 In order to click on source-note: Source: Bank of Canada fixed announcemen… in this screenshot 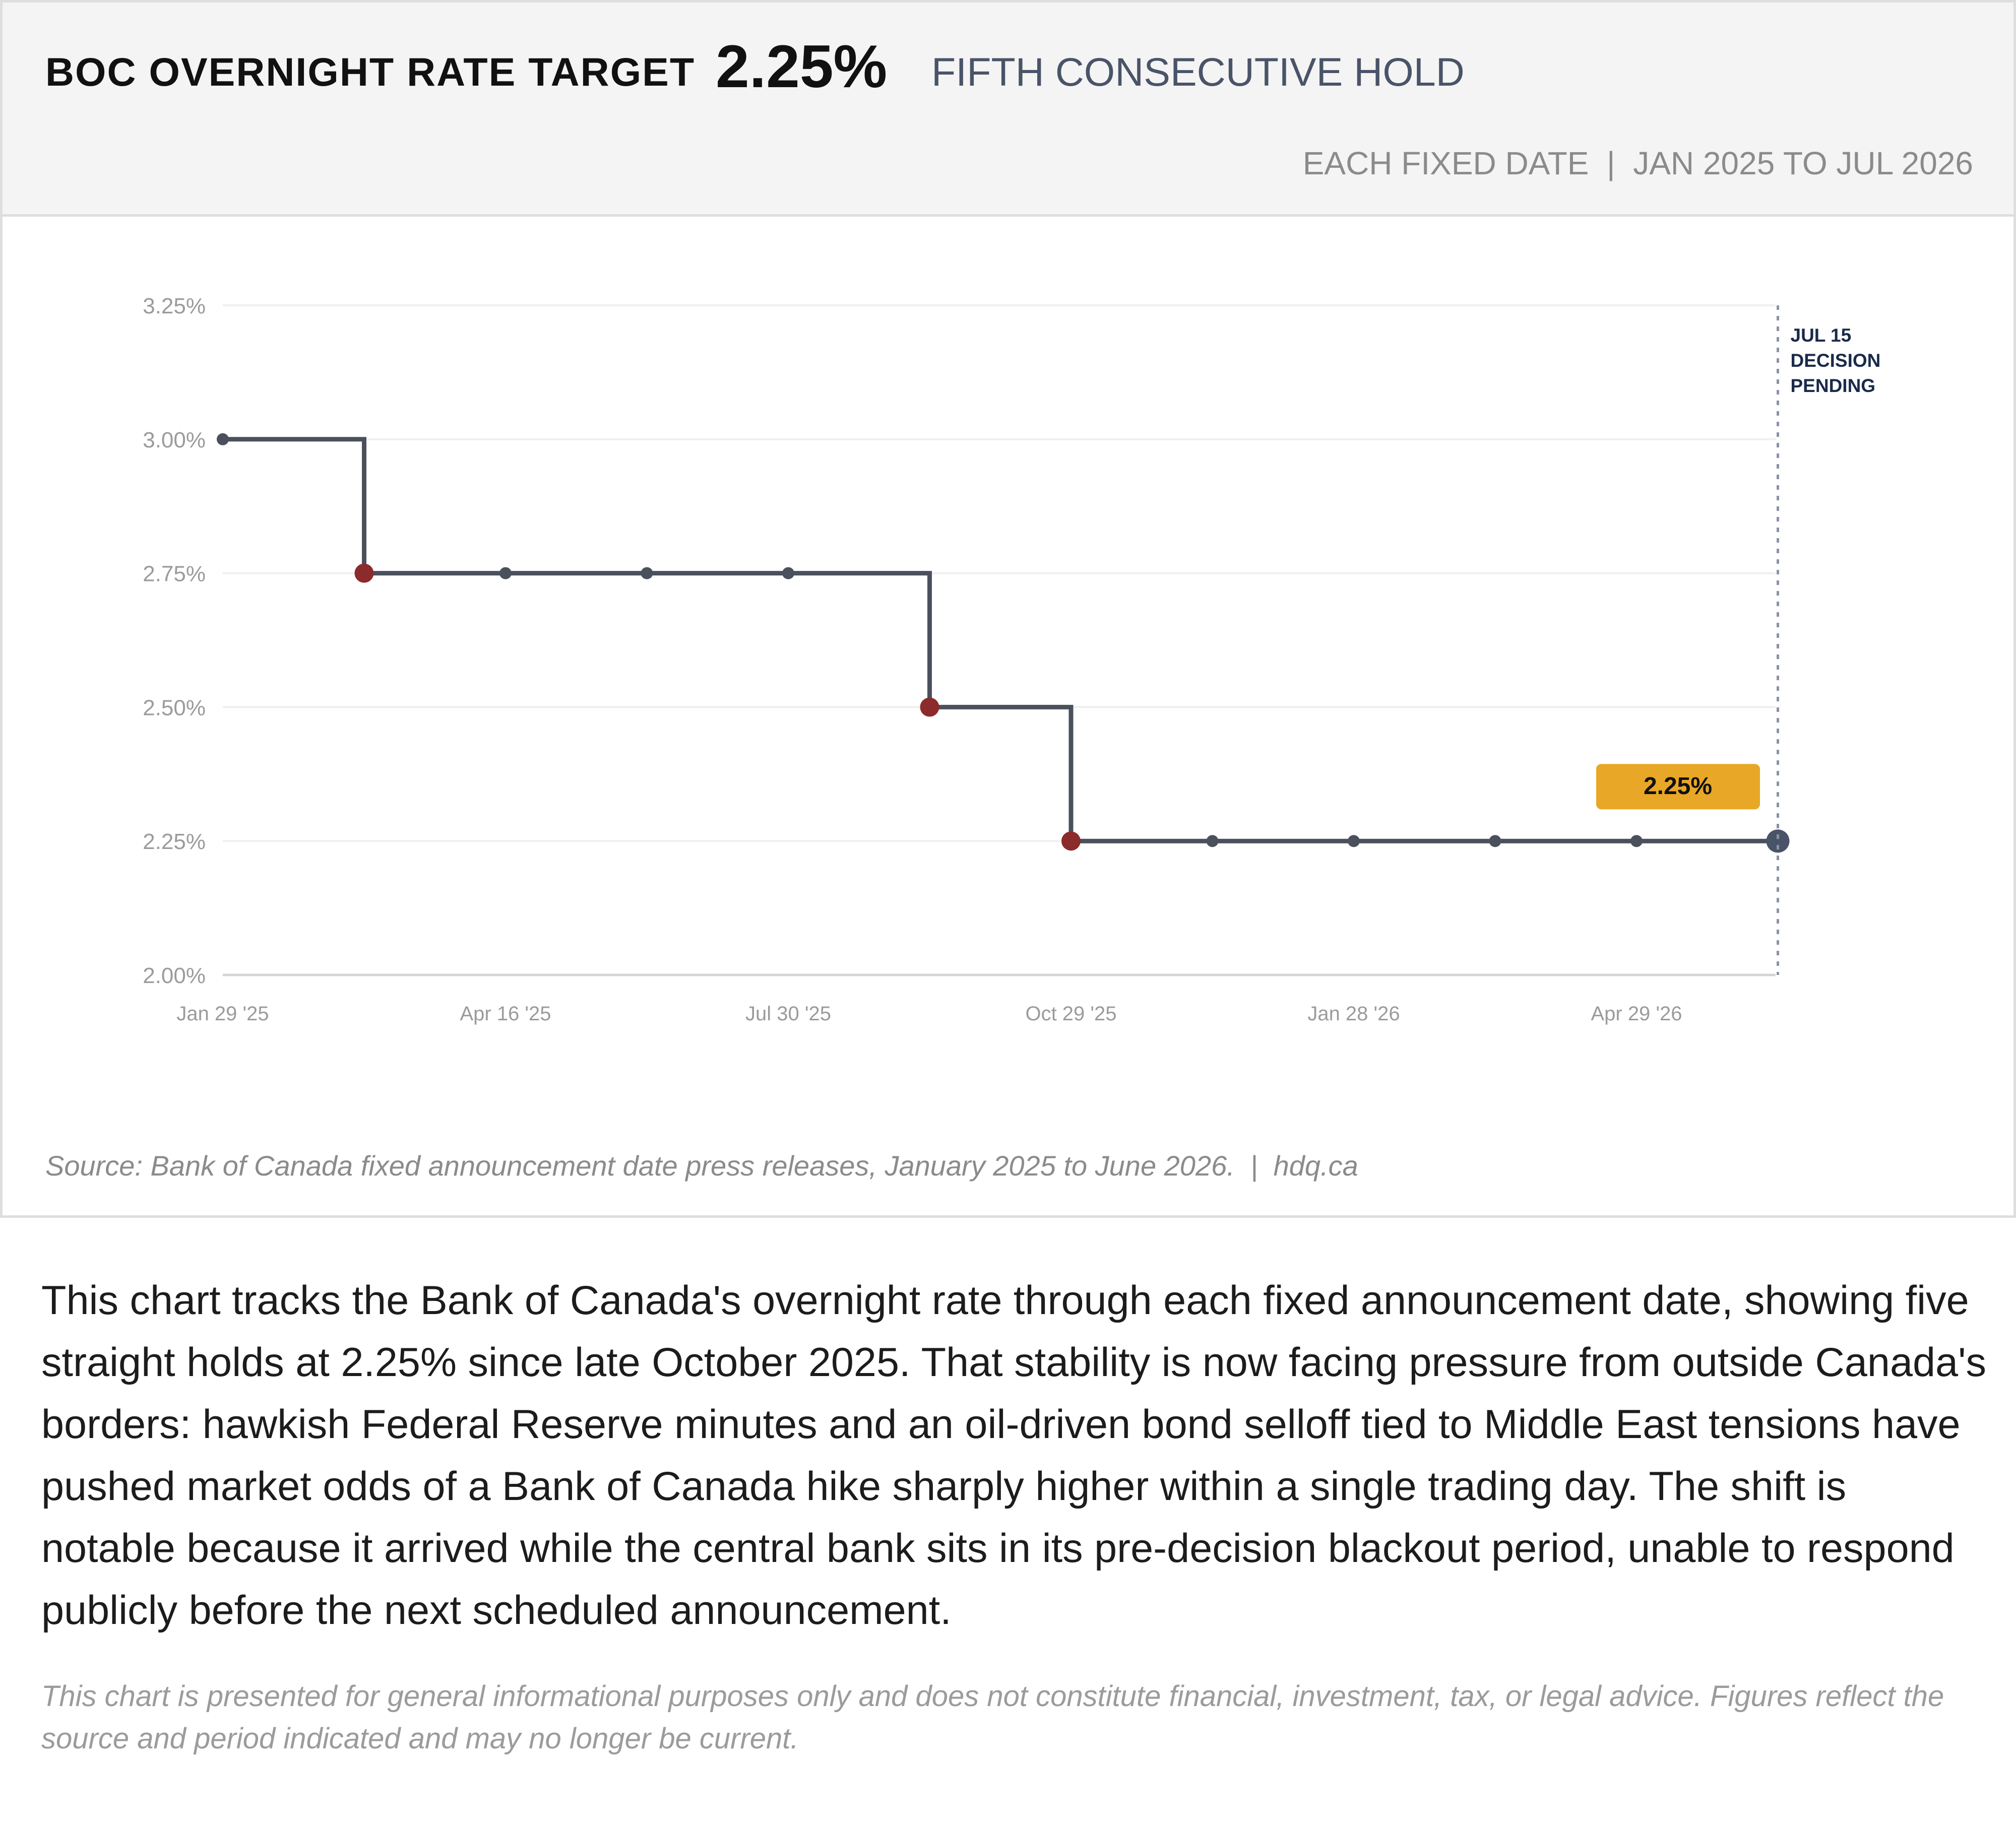, I will do `click(702, 1166)`.